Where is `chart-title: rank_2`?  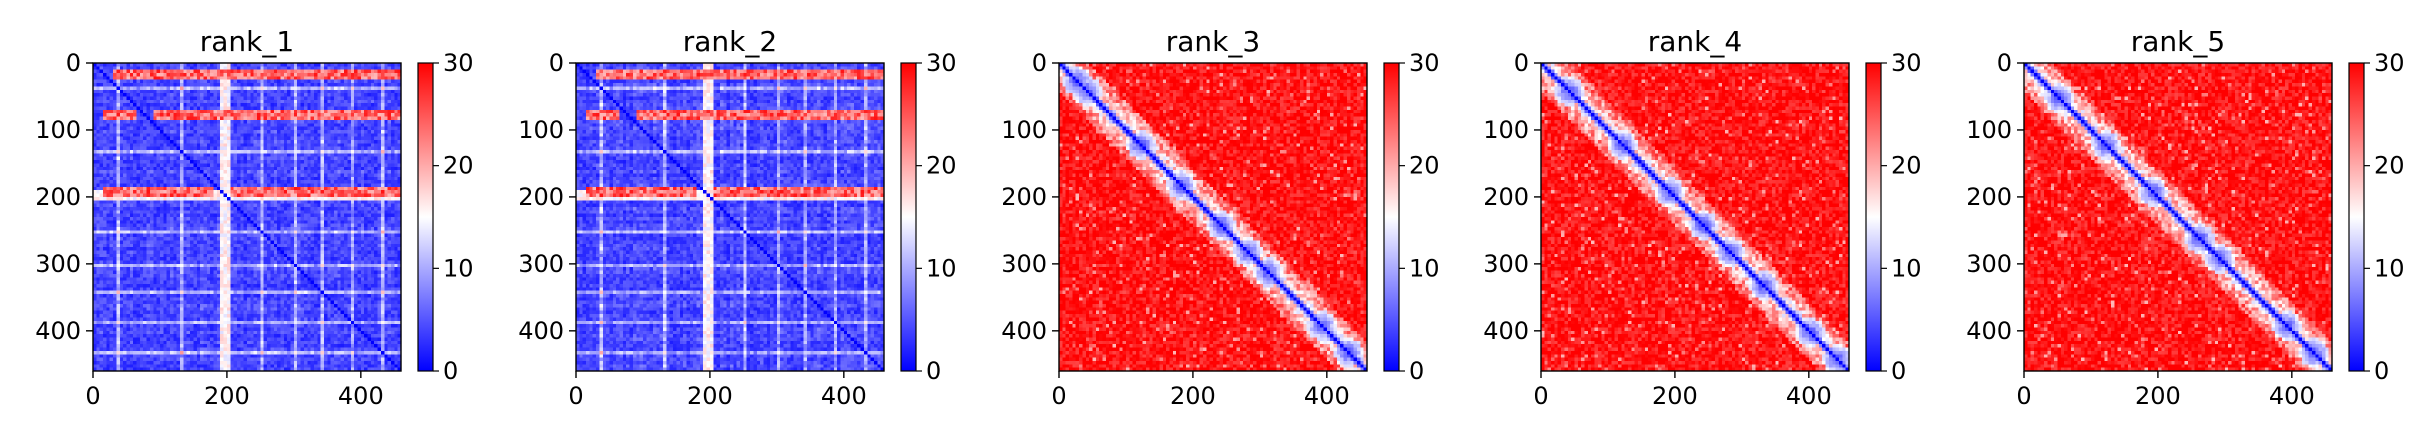 chart-title: rank_2 is located at coordinates (730, 41).